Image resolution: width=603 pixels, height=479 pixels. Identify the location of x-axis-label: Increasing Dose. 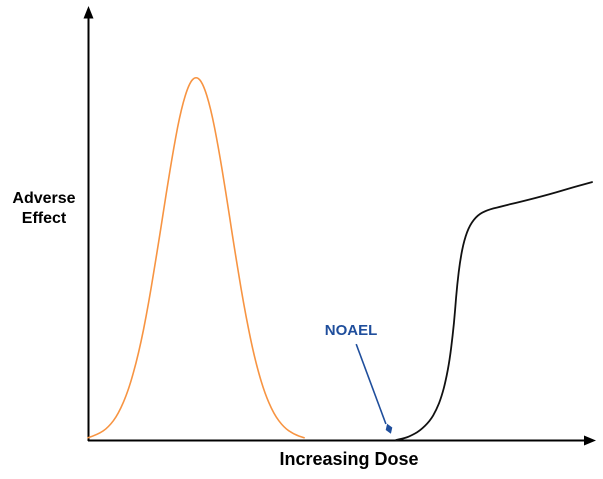
(349, 459).